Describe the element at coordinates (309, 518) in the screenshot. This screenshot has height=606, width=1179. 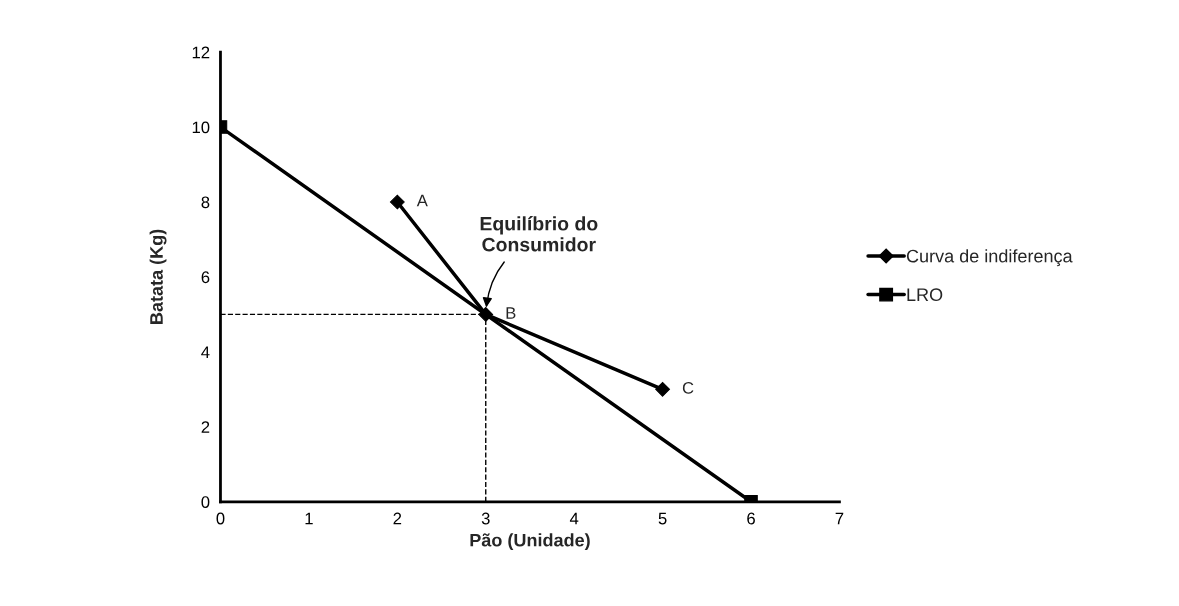
I see `x-tick-label: 1` at that location.